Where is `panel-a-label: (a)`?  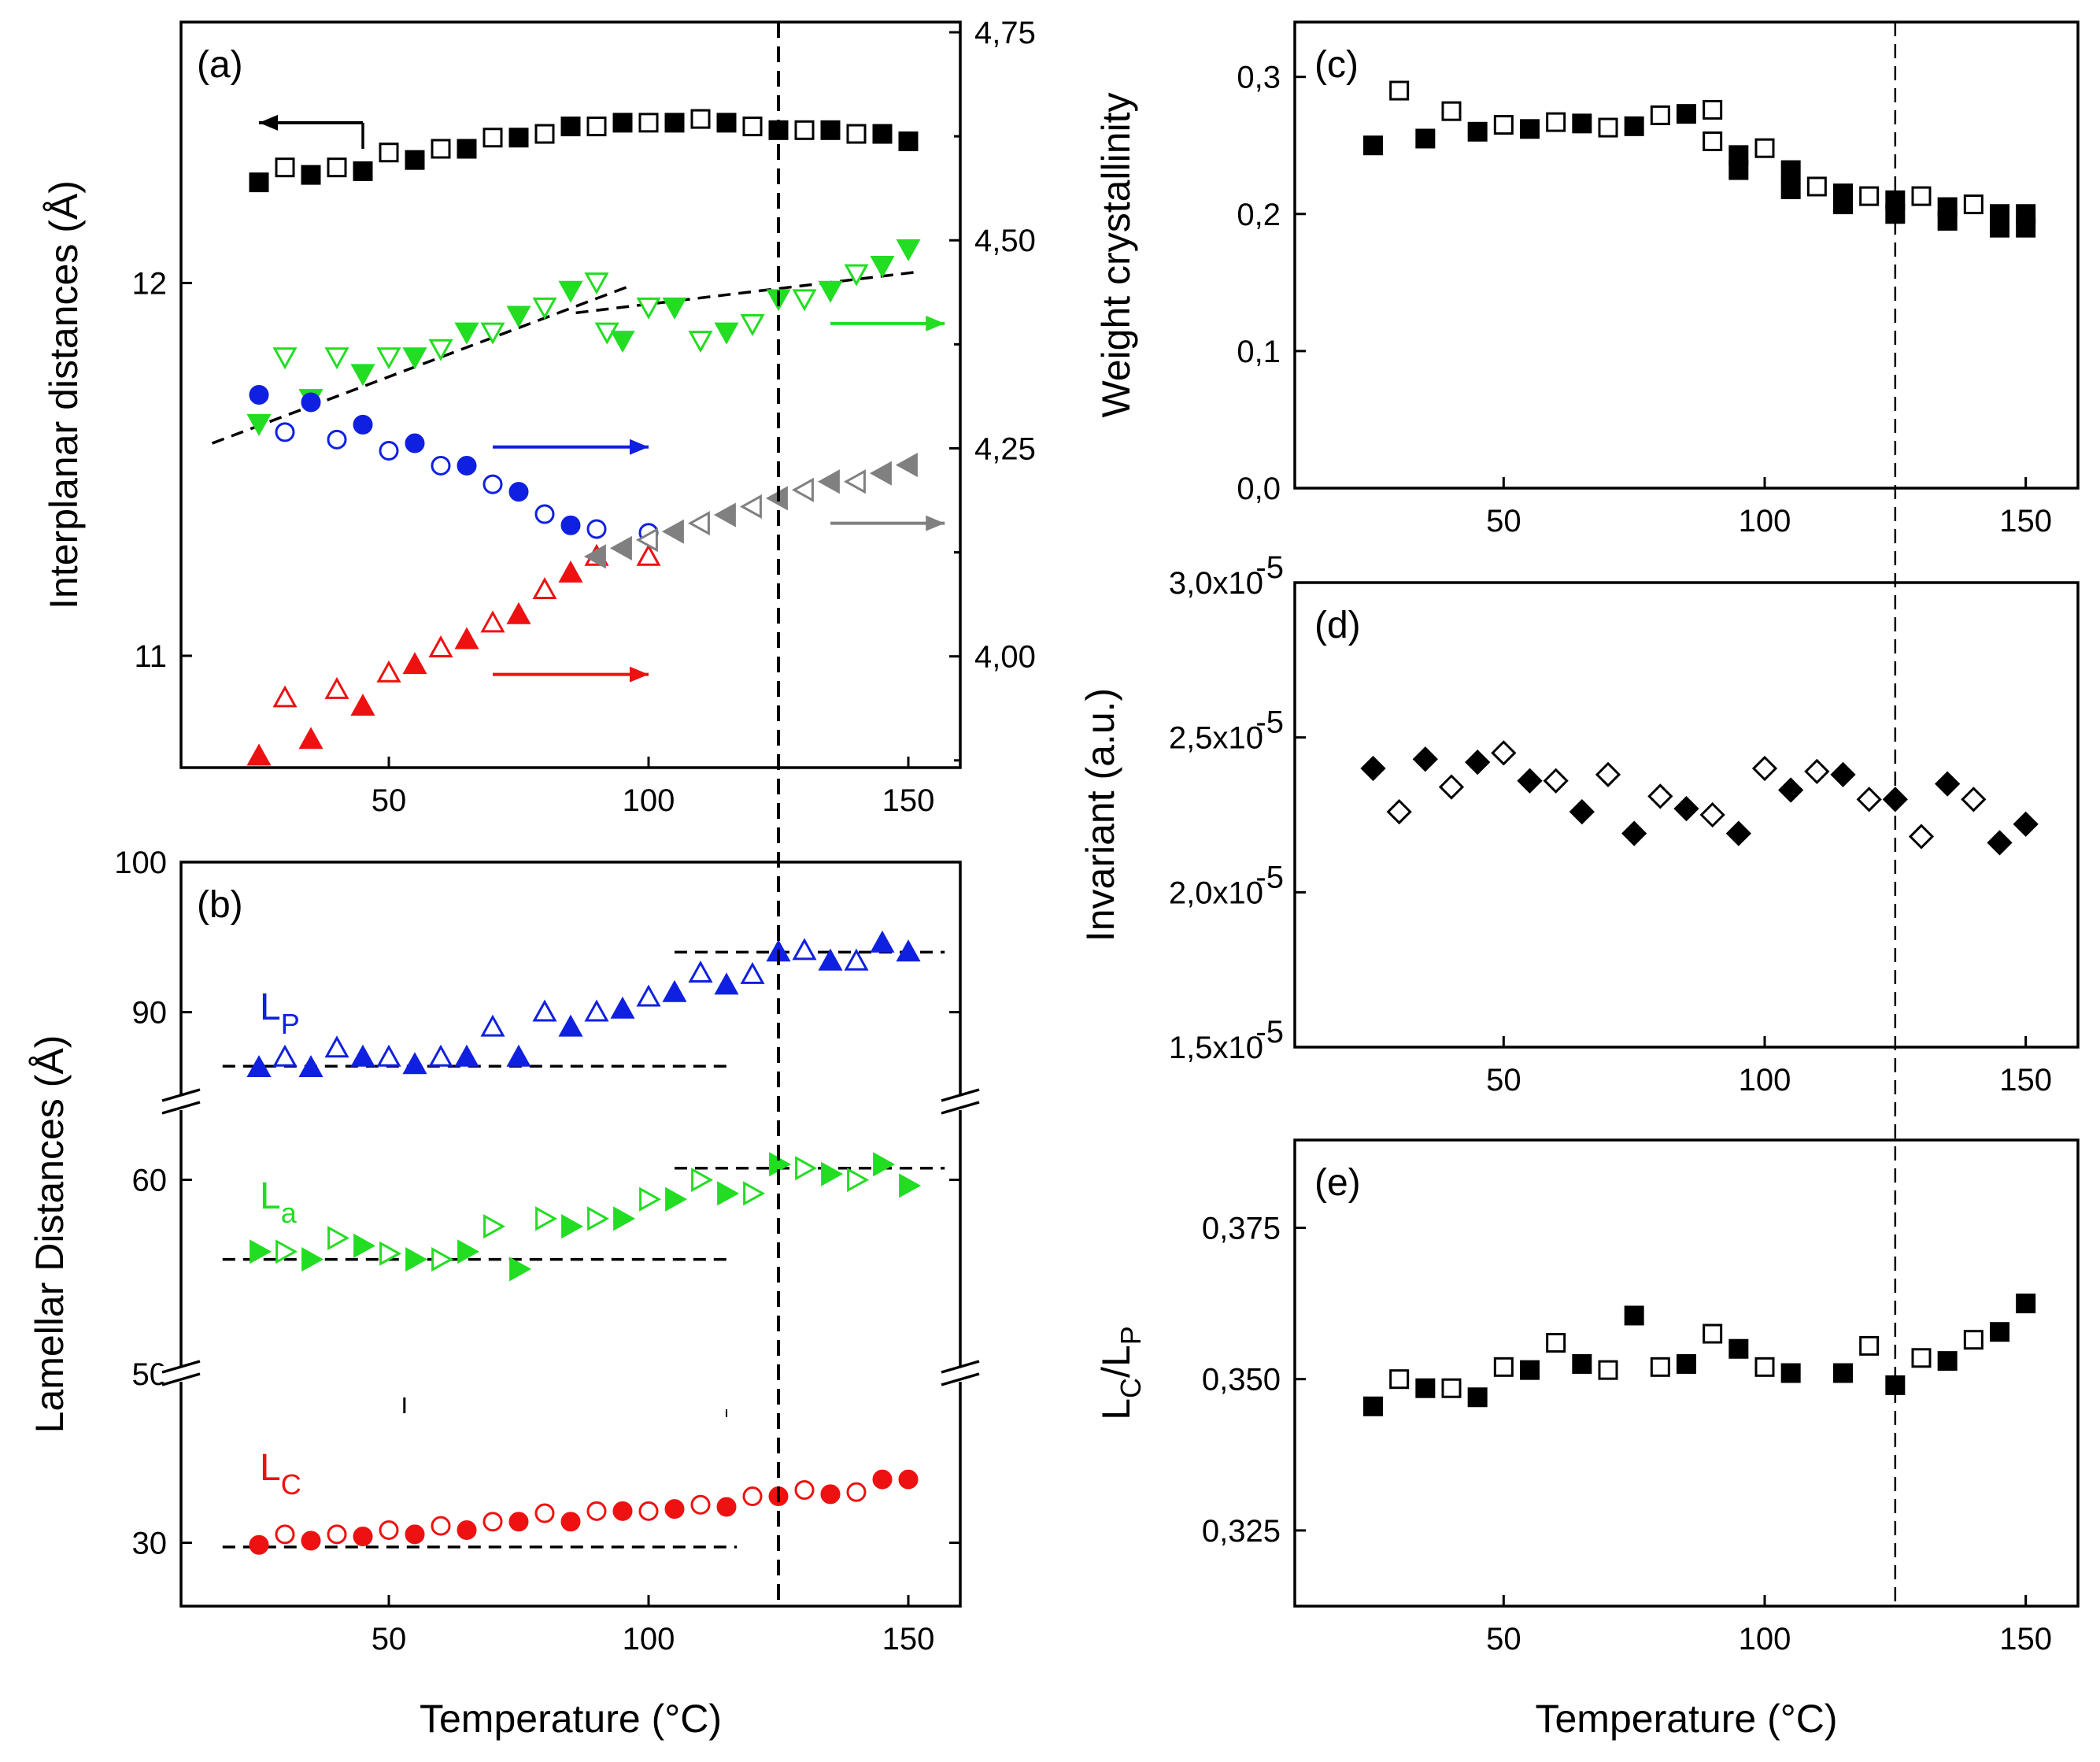
panel-a-label: (a) is located at coordinates (220, 65).